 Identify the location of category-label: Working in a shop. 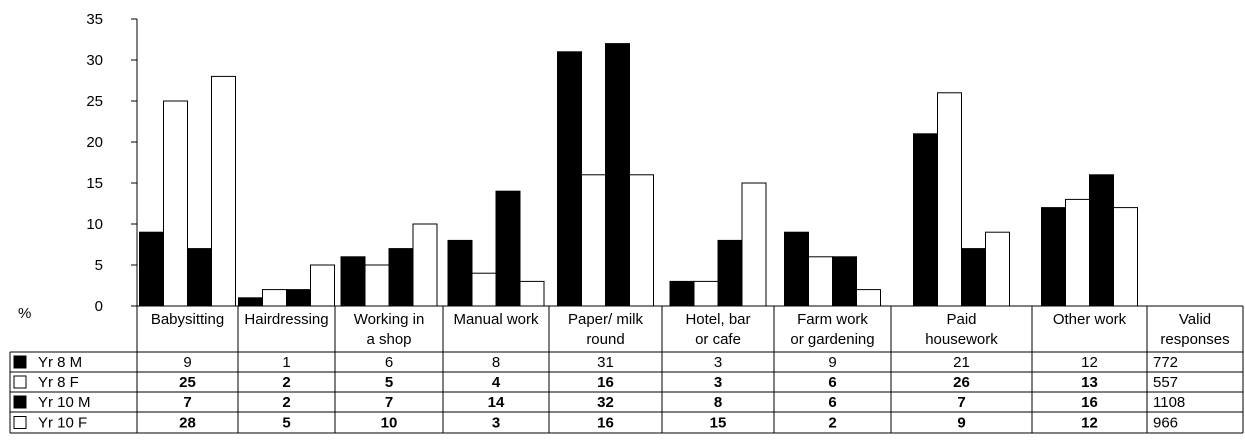
(389, 329).